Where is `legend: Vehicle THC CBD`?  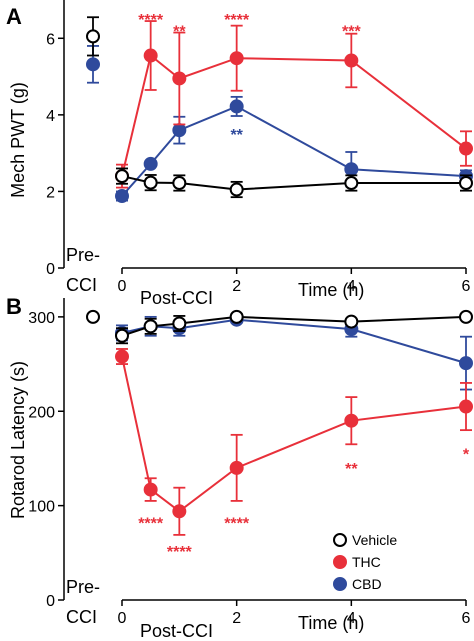 legend: Vehicle THC CBD is located at coordinates (365, 562).